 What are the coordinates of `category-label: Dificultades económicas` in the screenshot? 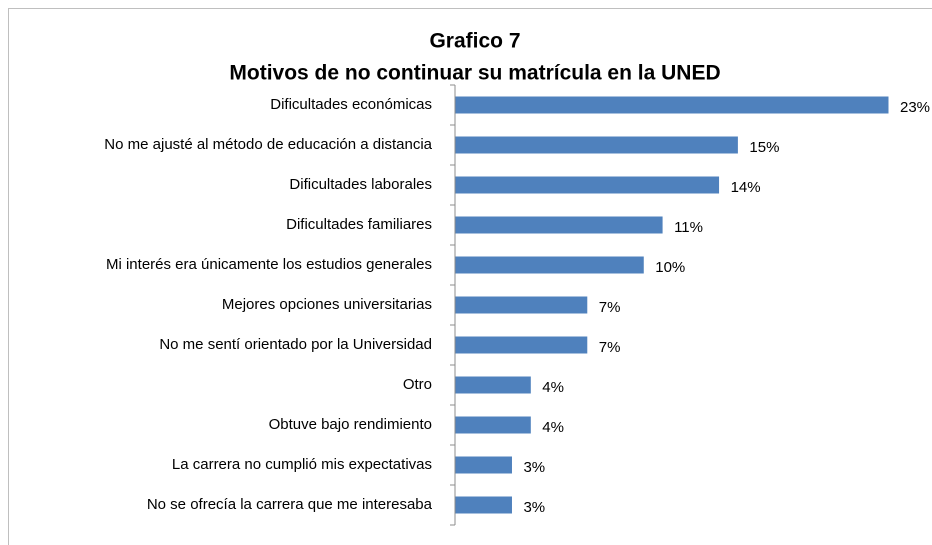 It's located at (351, 104).